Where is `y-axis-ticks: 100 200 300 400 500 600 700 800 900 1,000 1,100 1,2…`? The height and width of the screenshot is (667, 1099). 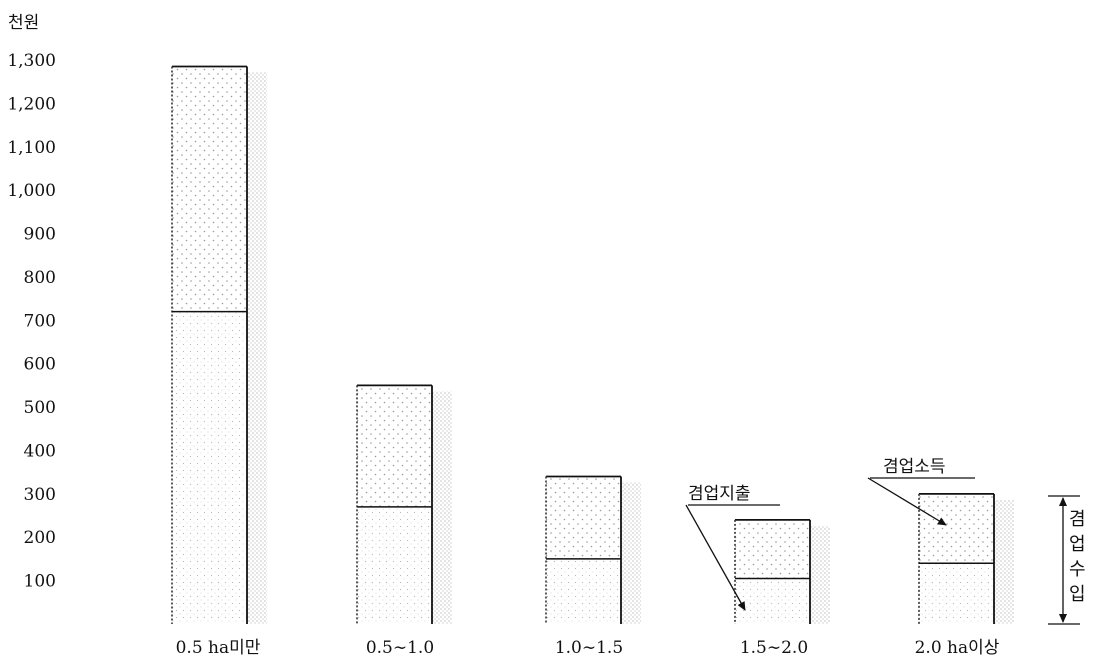
y-axis-ticks: 100 200 300 400 500 600 700 800 900 1,000 1,100 1,2… is located at coordinates (31, 321).